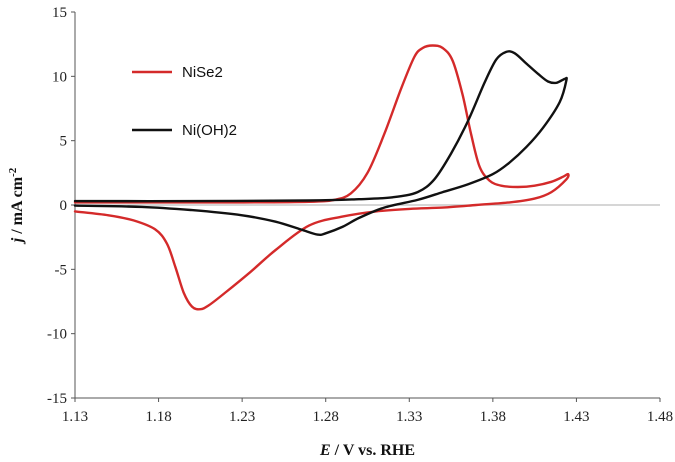 The width and height of the screenshot is (675, 462). I want to click on y-tick-label: -15, so click(57, 399).